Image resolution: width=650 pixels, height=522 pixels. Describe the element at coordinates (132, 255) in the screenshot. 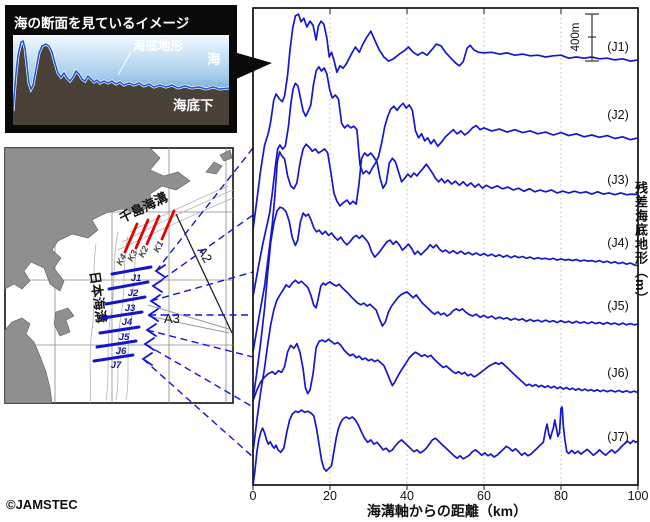

I see `k-line-label-K3: K3` at that location.